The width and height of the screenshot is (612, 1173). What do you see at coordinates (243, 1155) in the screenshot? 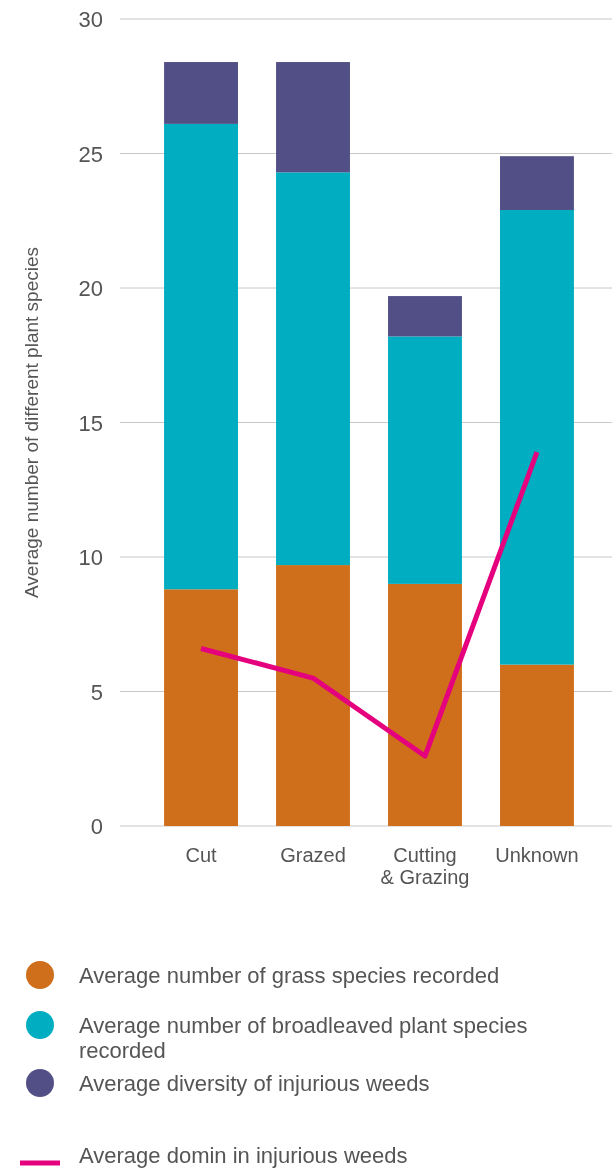
I see `legend-label: Average domin in injurious weeds` at bounding box center [243, 1155].